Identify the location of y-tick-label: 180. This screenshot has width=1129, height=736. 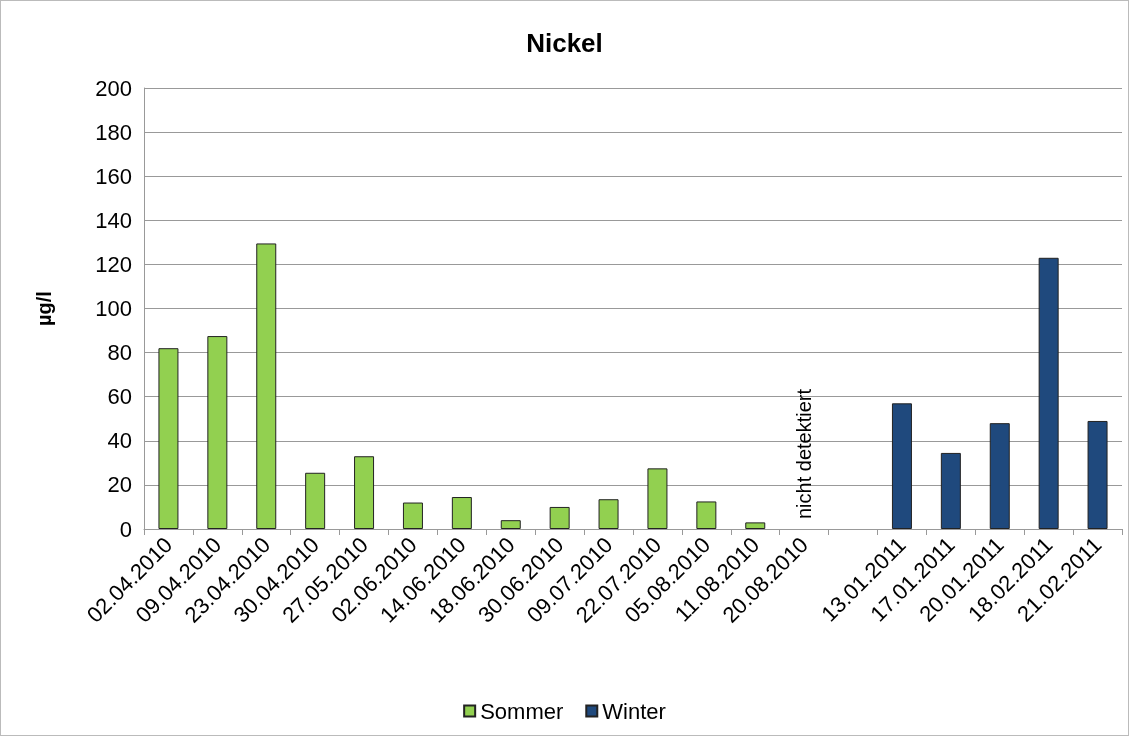
(113, 132).